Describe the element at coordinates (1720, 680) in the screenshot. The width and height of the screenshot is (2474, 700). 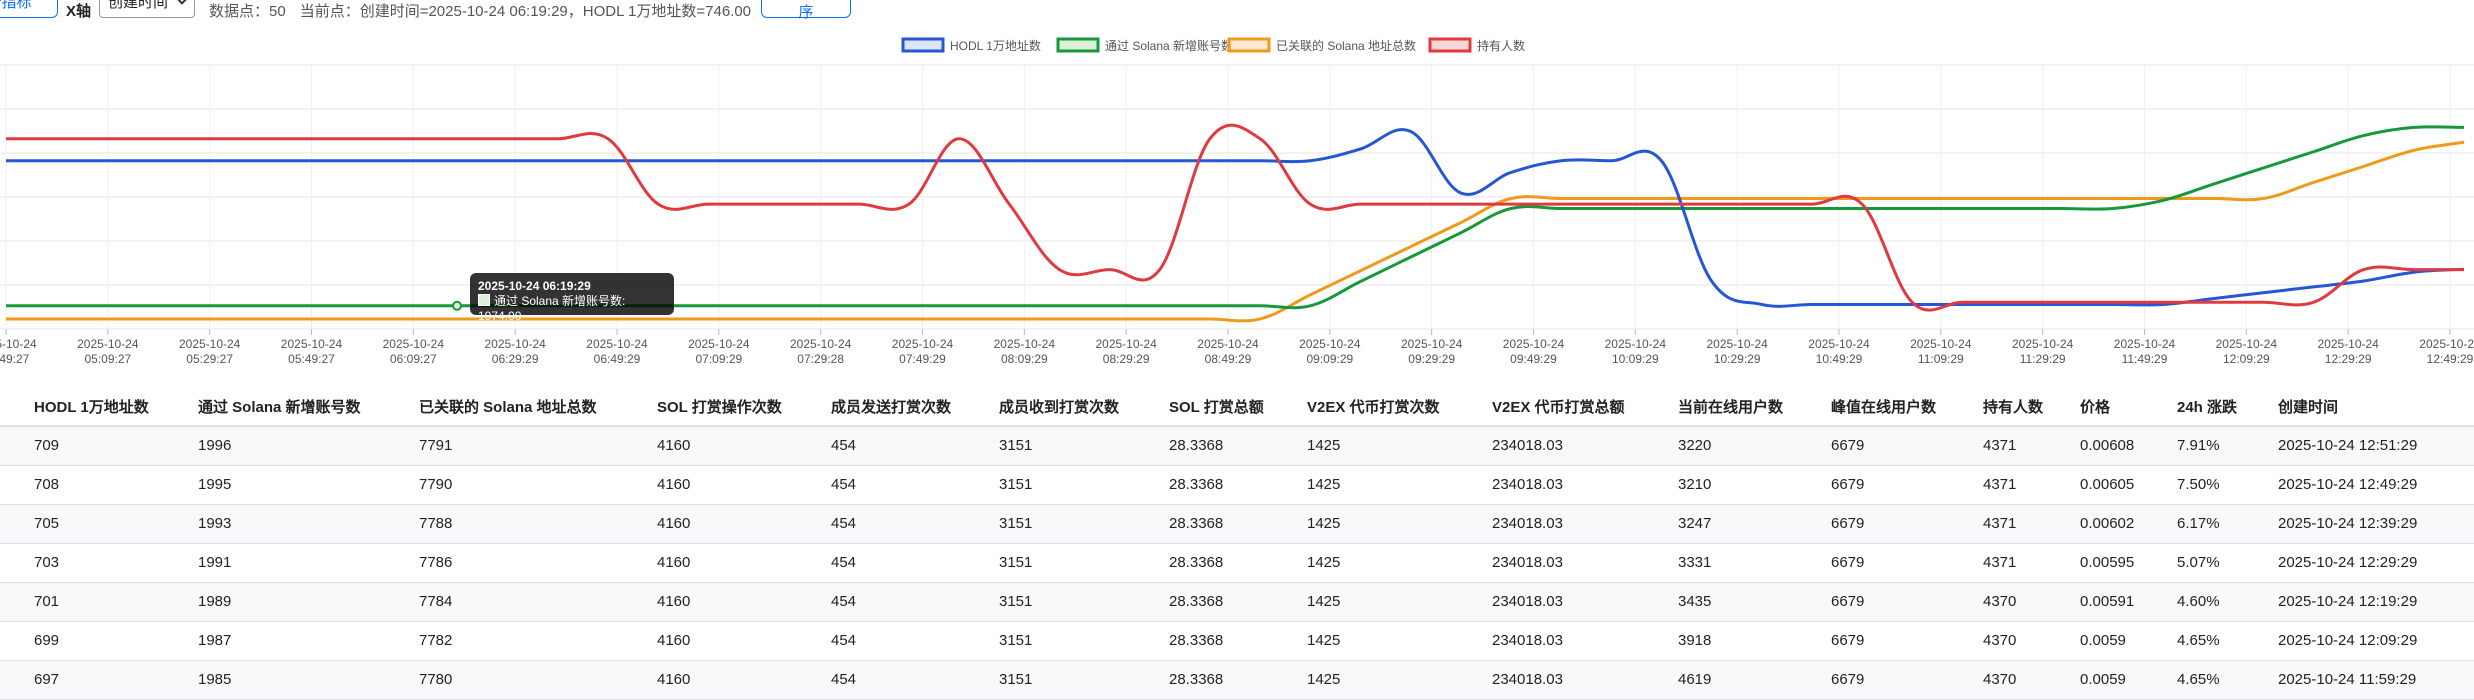
I see `table-cell: 4619` at that location.